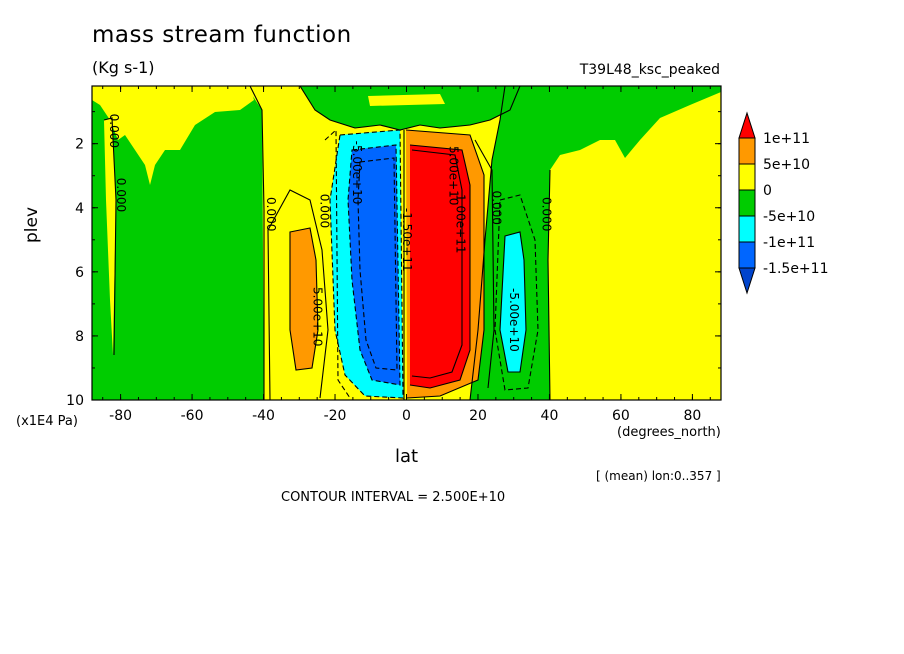 The height and width of the screenshot is (654, 904). What do you see at coordinates (79, 273) in the screenshot?
I see `y-tick-label: 6` at bounding box center [79, 273].